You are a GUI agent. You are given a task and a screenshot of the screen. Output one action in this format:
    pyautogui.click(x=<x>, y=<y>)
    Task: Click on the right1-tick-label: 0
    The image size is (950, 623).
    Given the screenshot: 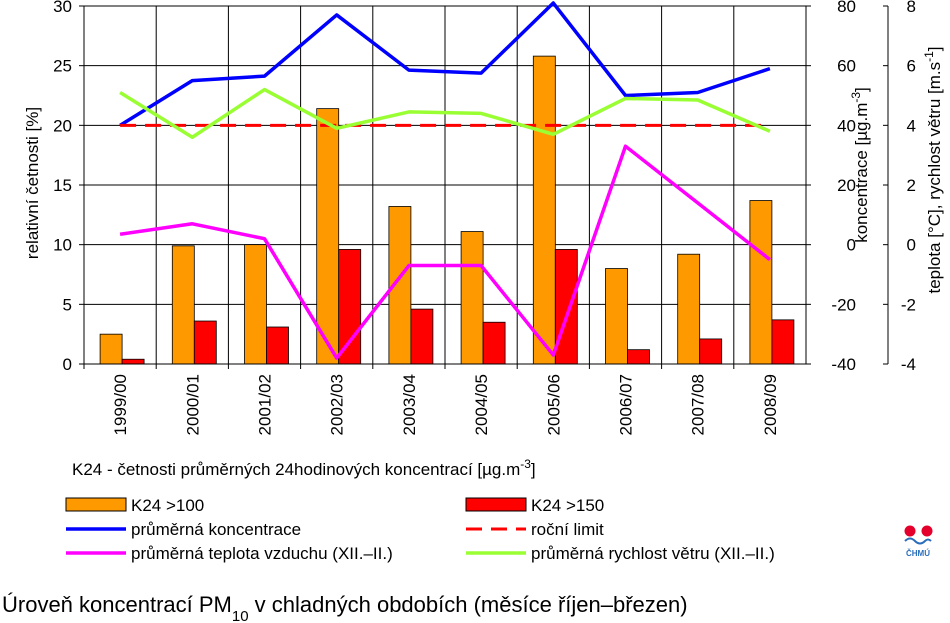 What is the action you would take?
    pyautogui.click(x=851, y=245)
    